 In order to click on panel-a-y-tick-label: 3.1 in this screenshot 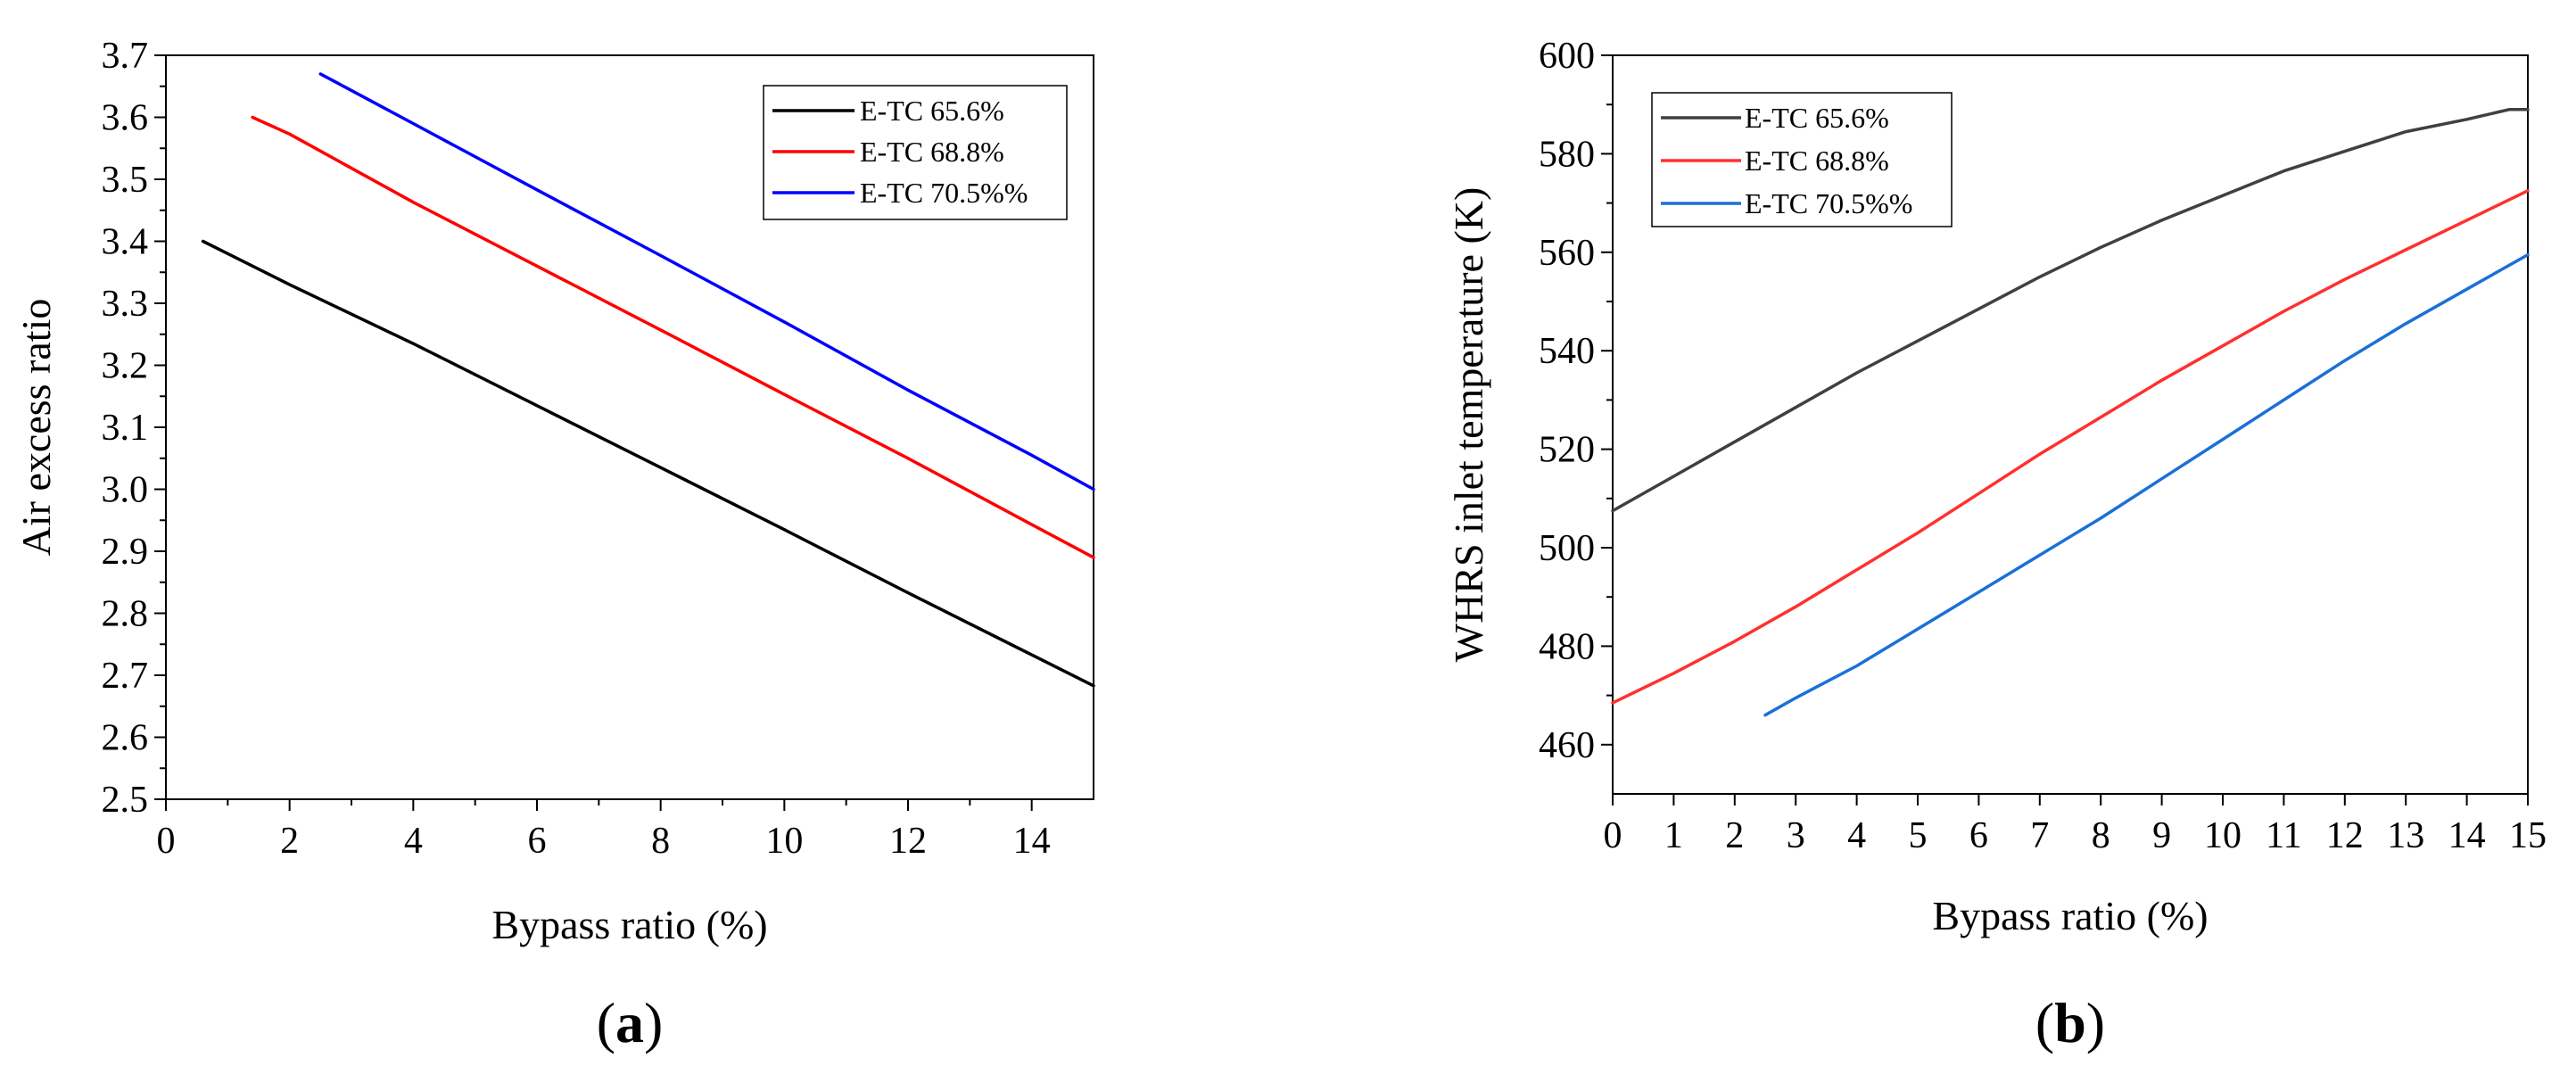, I will do `click(126, 428)`.